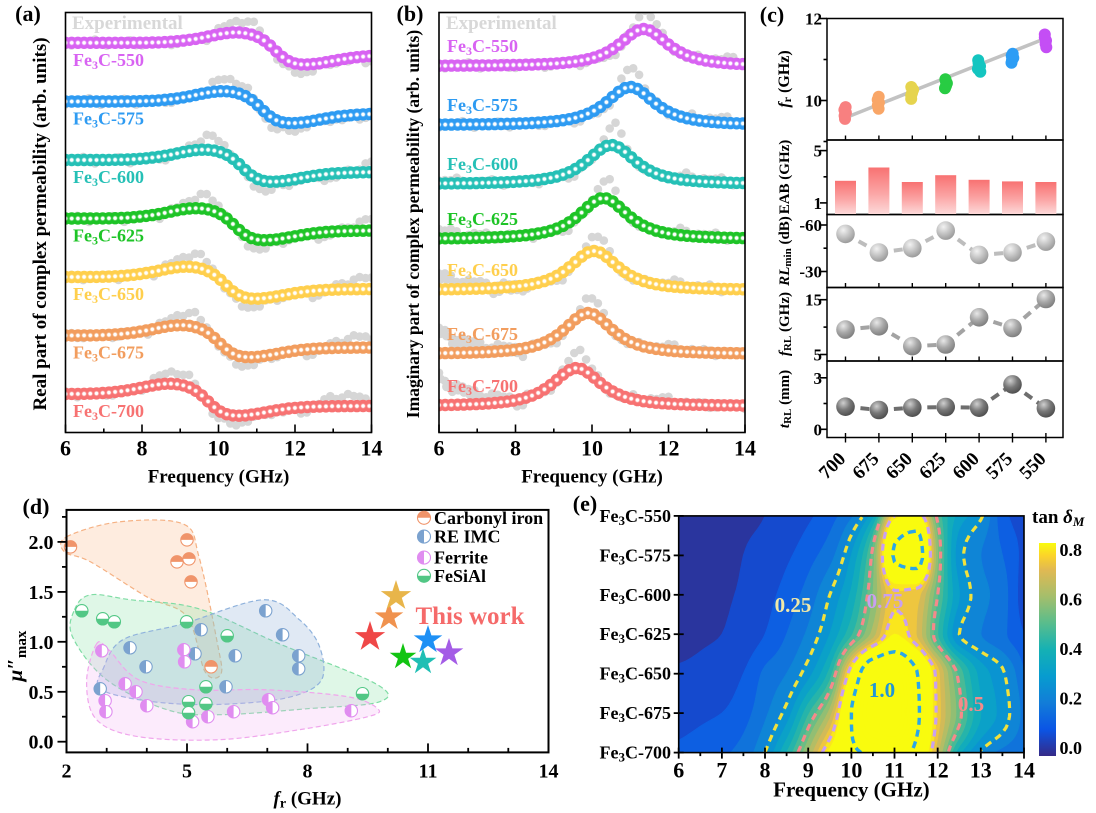  What do you see at coordinates (808, 770) in the screenshot?
I see `svg-text: 9` at bounding box center [808, 770].